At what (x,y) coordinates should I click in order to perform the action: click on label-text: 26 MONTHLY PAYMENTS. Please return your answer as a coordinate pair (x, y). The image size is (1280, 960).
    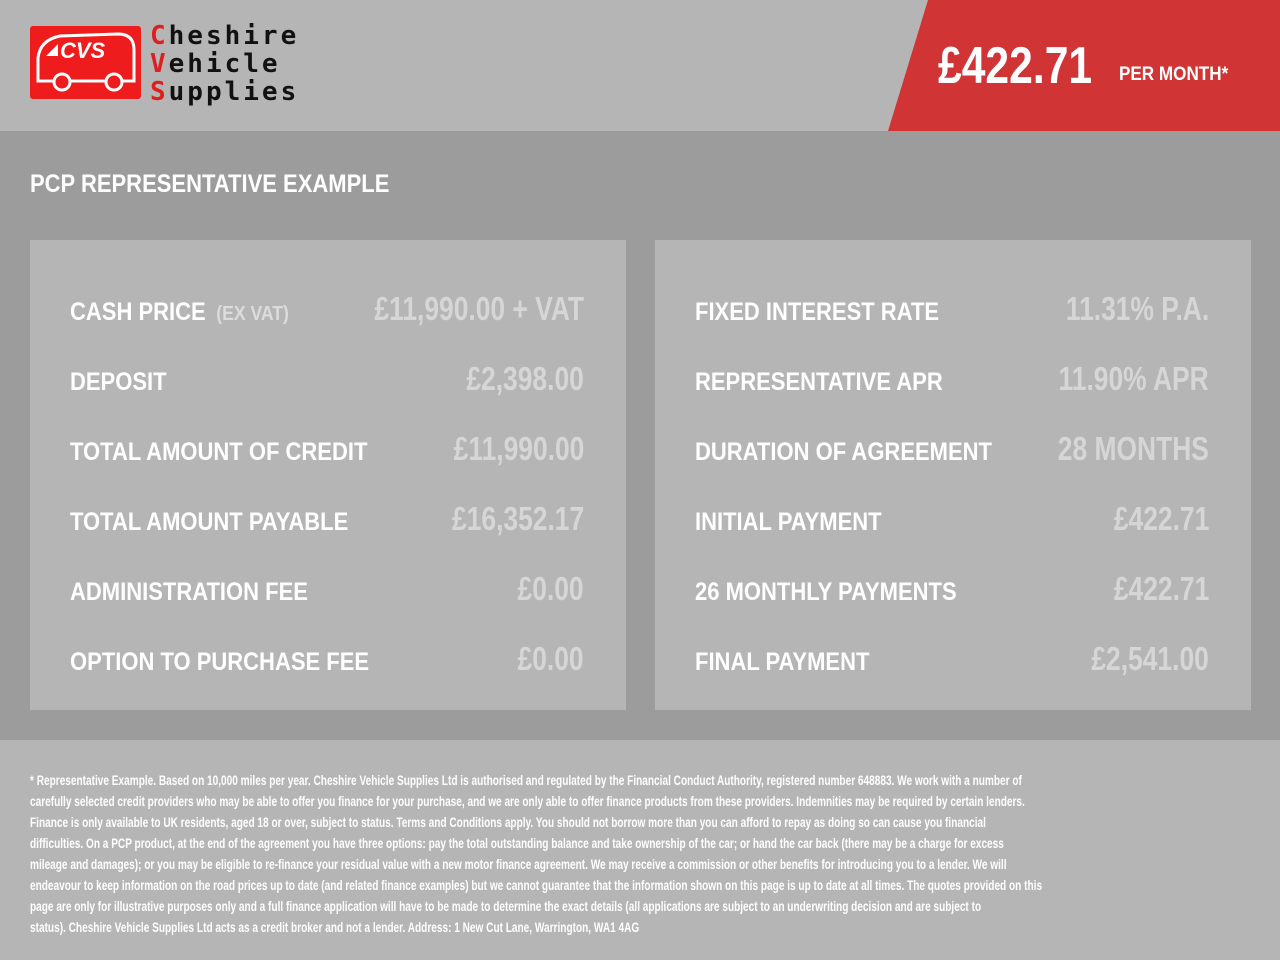
    Looking at the image, I should click on (826, 592).